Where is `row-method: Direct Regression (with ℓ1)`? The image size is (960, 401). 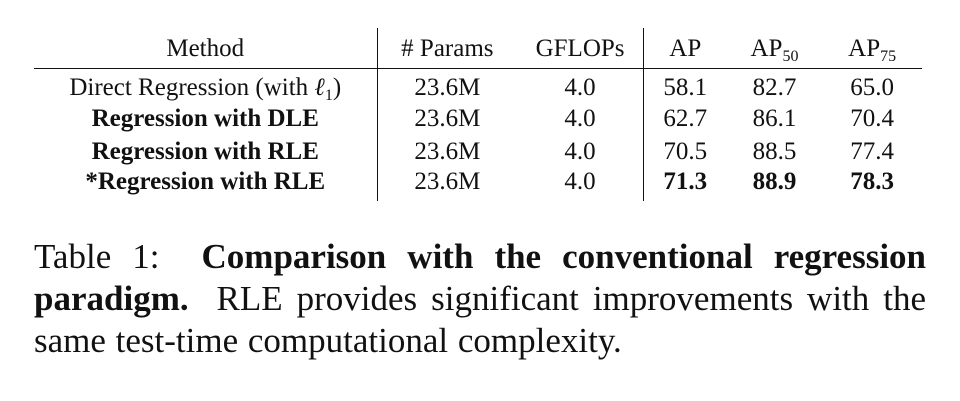 row-method: Direct Regression (with ℓ1) is located at coordinates (206, 86).